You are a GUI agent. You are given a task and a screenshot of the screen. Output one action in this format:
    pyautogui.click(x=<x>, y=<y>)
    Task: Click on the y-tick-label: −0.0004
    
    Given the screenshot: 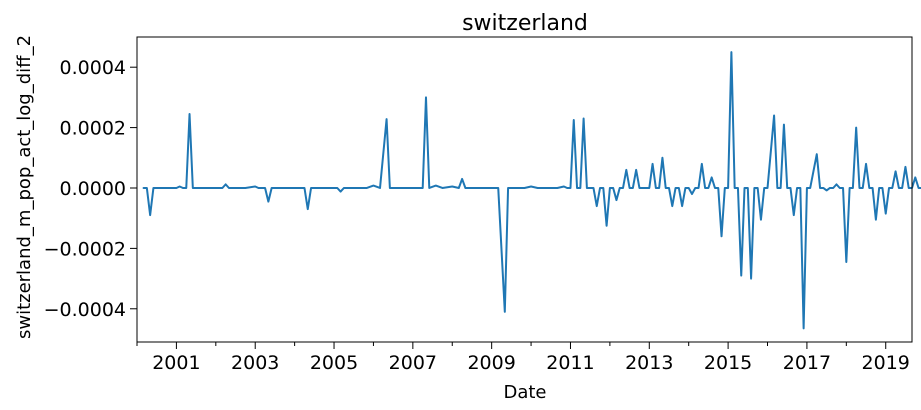 What is the action you would take?
    pyautogui.click(x=85, y=310)
    